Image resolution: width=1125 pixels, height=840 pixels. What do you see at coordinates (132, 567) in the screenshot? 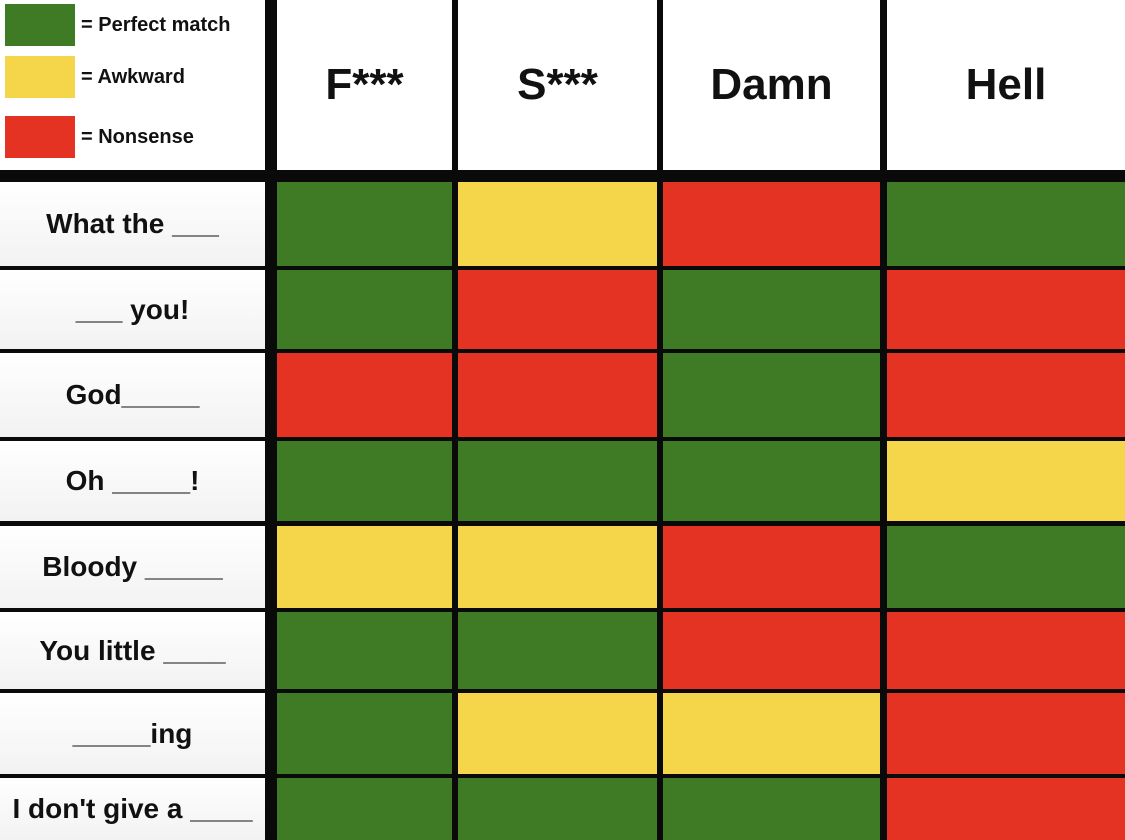
I see `row-label: Bloody _____` at bounding box center [132, 567].